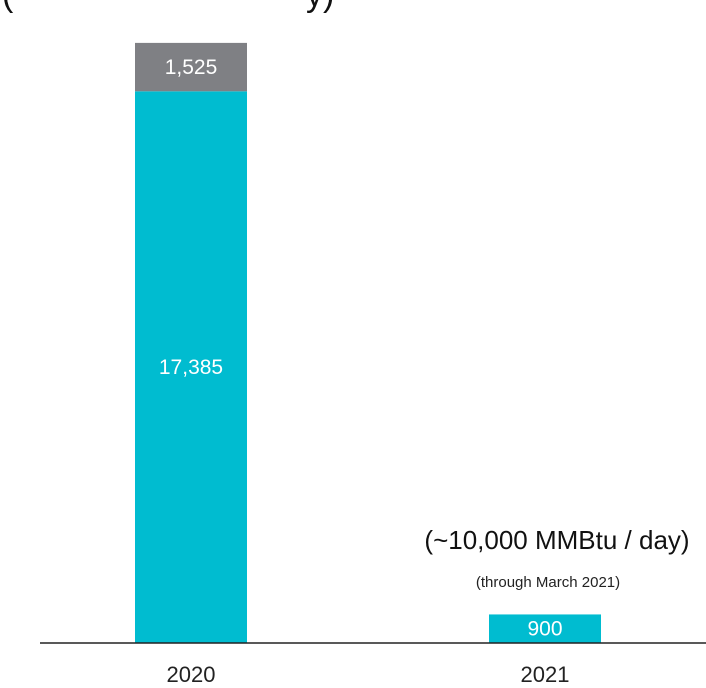 This screenshot has width=706, height=688. Describe the element at coordinates (8, 7) in the screenshot. I see `top-annotation-start: (` at that location.